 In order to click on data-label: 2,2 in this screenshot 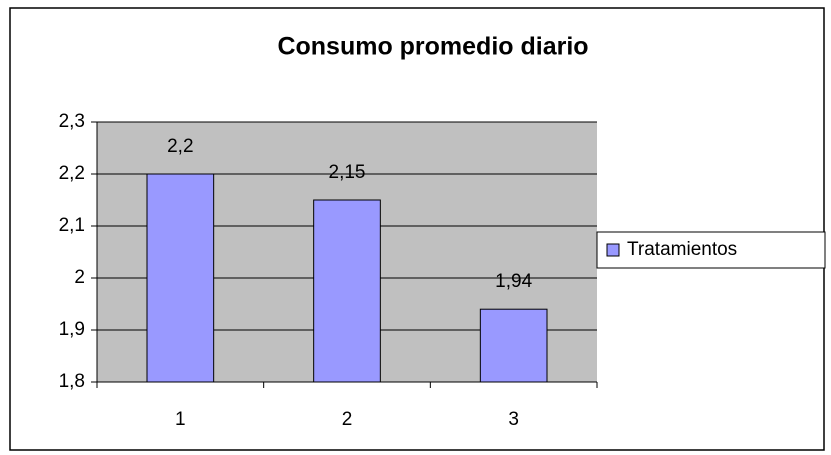, I will do `click(180, 146)`.